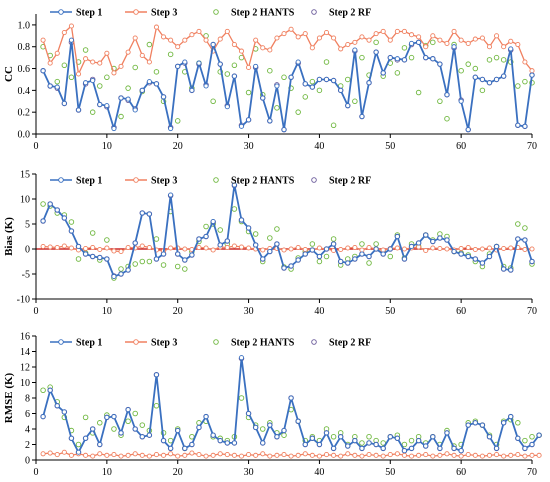 The image size is (550, 482). I want to click on x-tick-label: 0, so click(36, 472).